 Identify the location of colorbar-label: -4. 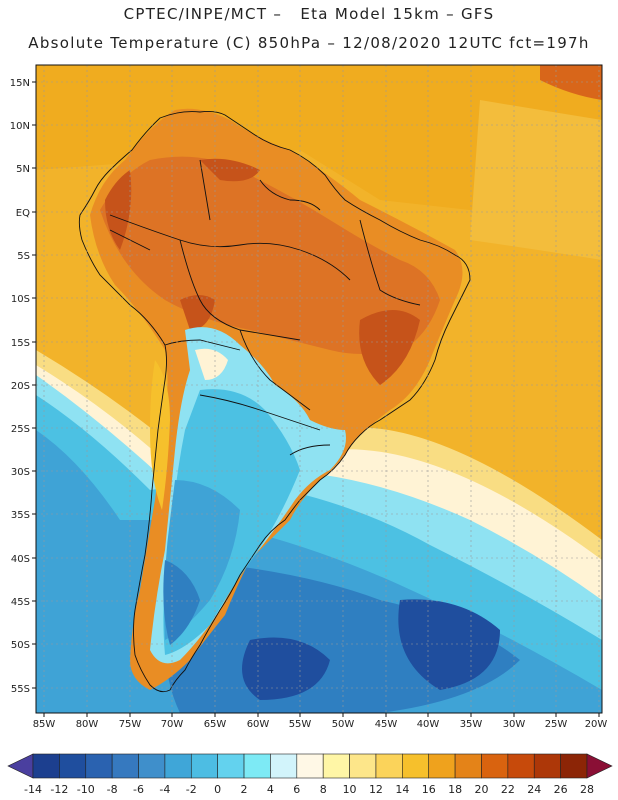
(164, 789).